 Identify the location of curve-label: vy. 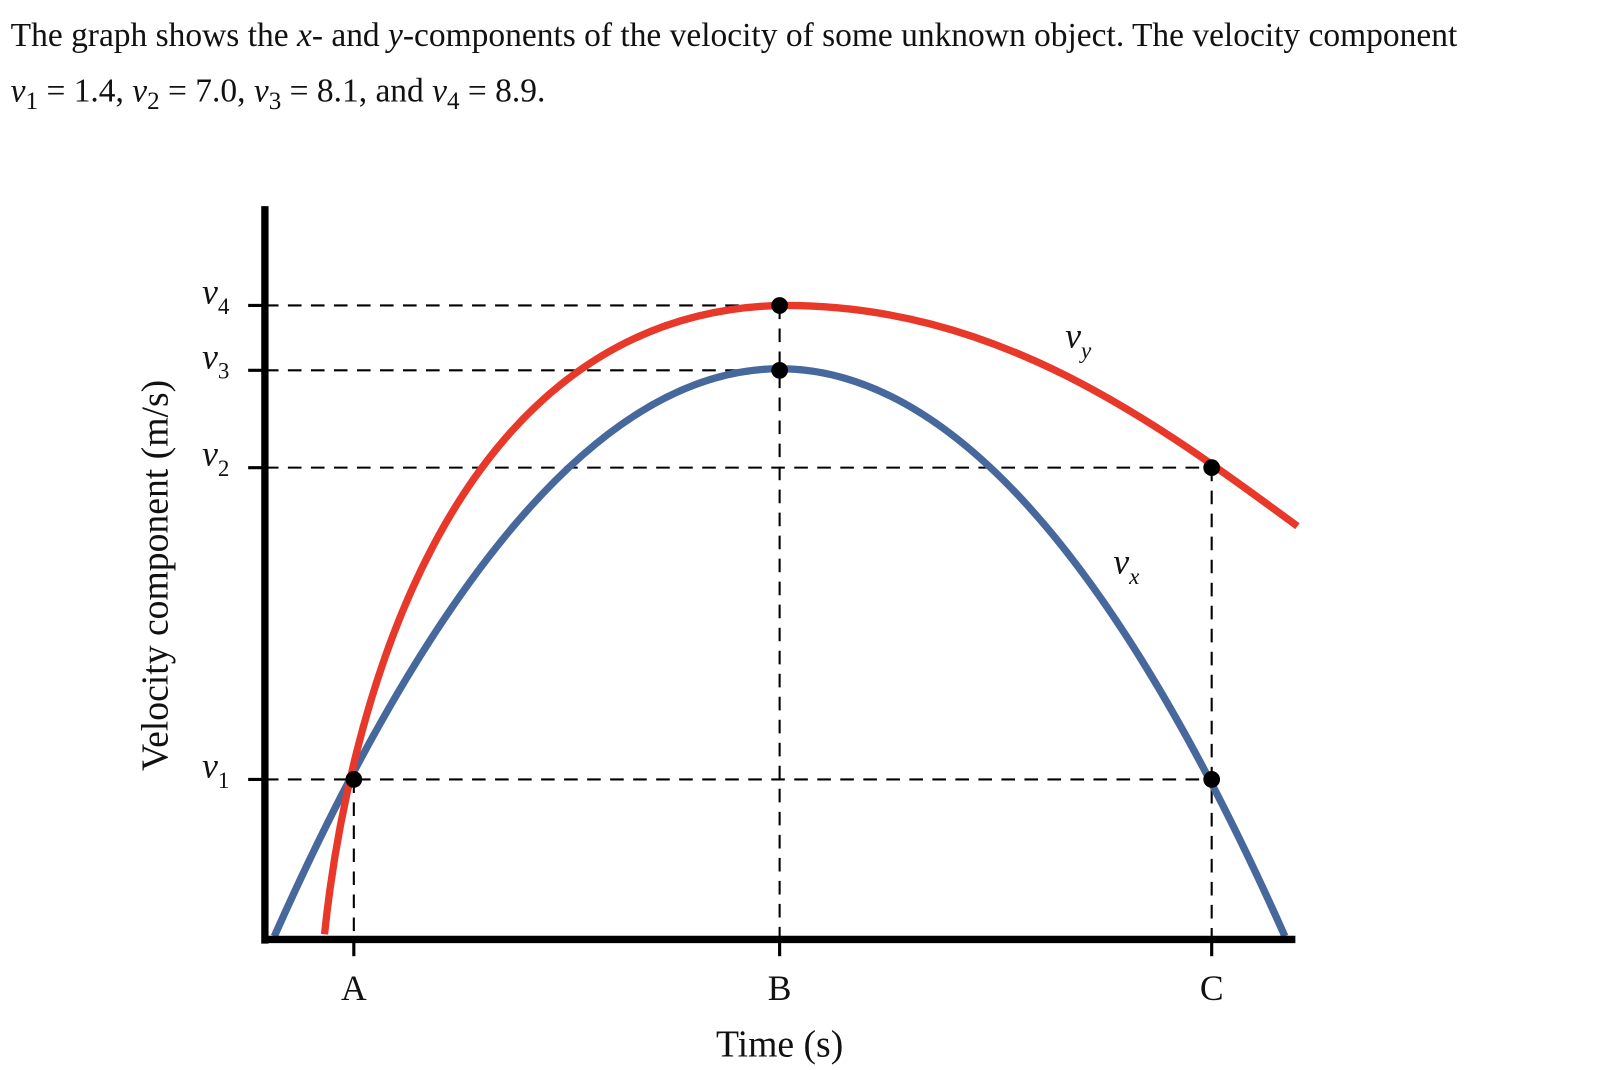
(1078, 338).